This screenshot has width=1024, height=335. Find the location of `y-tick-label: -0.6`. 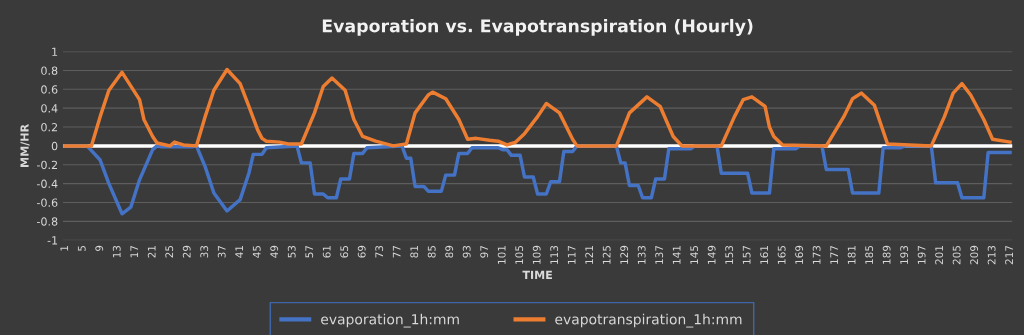

y-tick-label: -0.6 is located at coordinates (47, 202).